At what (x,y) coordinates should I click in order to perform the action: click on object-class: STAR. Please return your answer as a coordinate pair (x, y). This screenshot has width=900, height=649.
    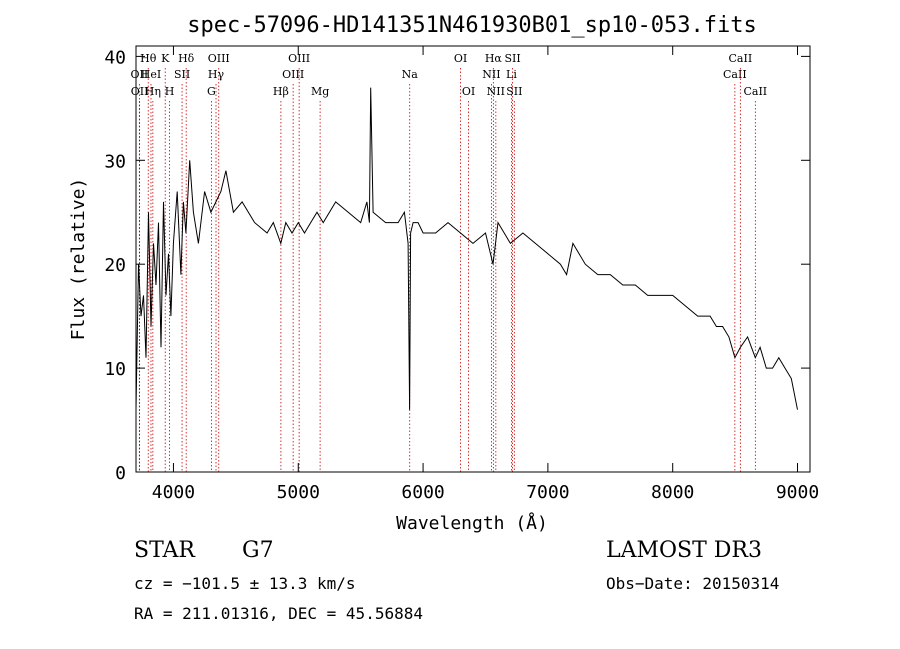
    Looking at the image, I should click on (164, 550).